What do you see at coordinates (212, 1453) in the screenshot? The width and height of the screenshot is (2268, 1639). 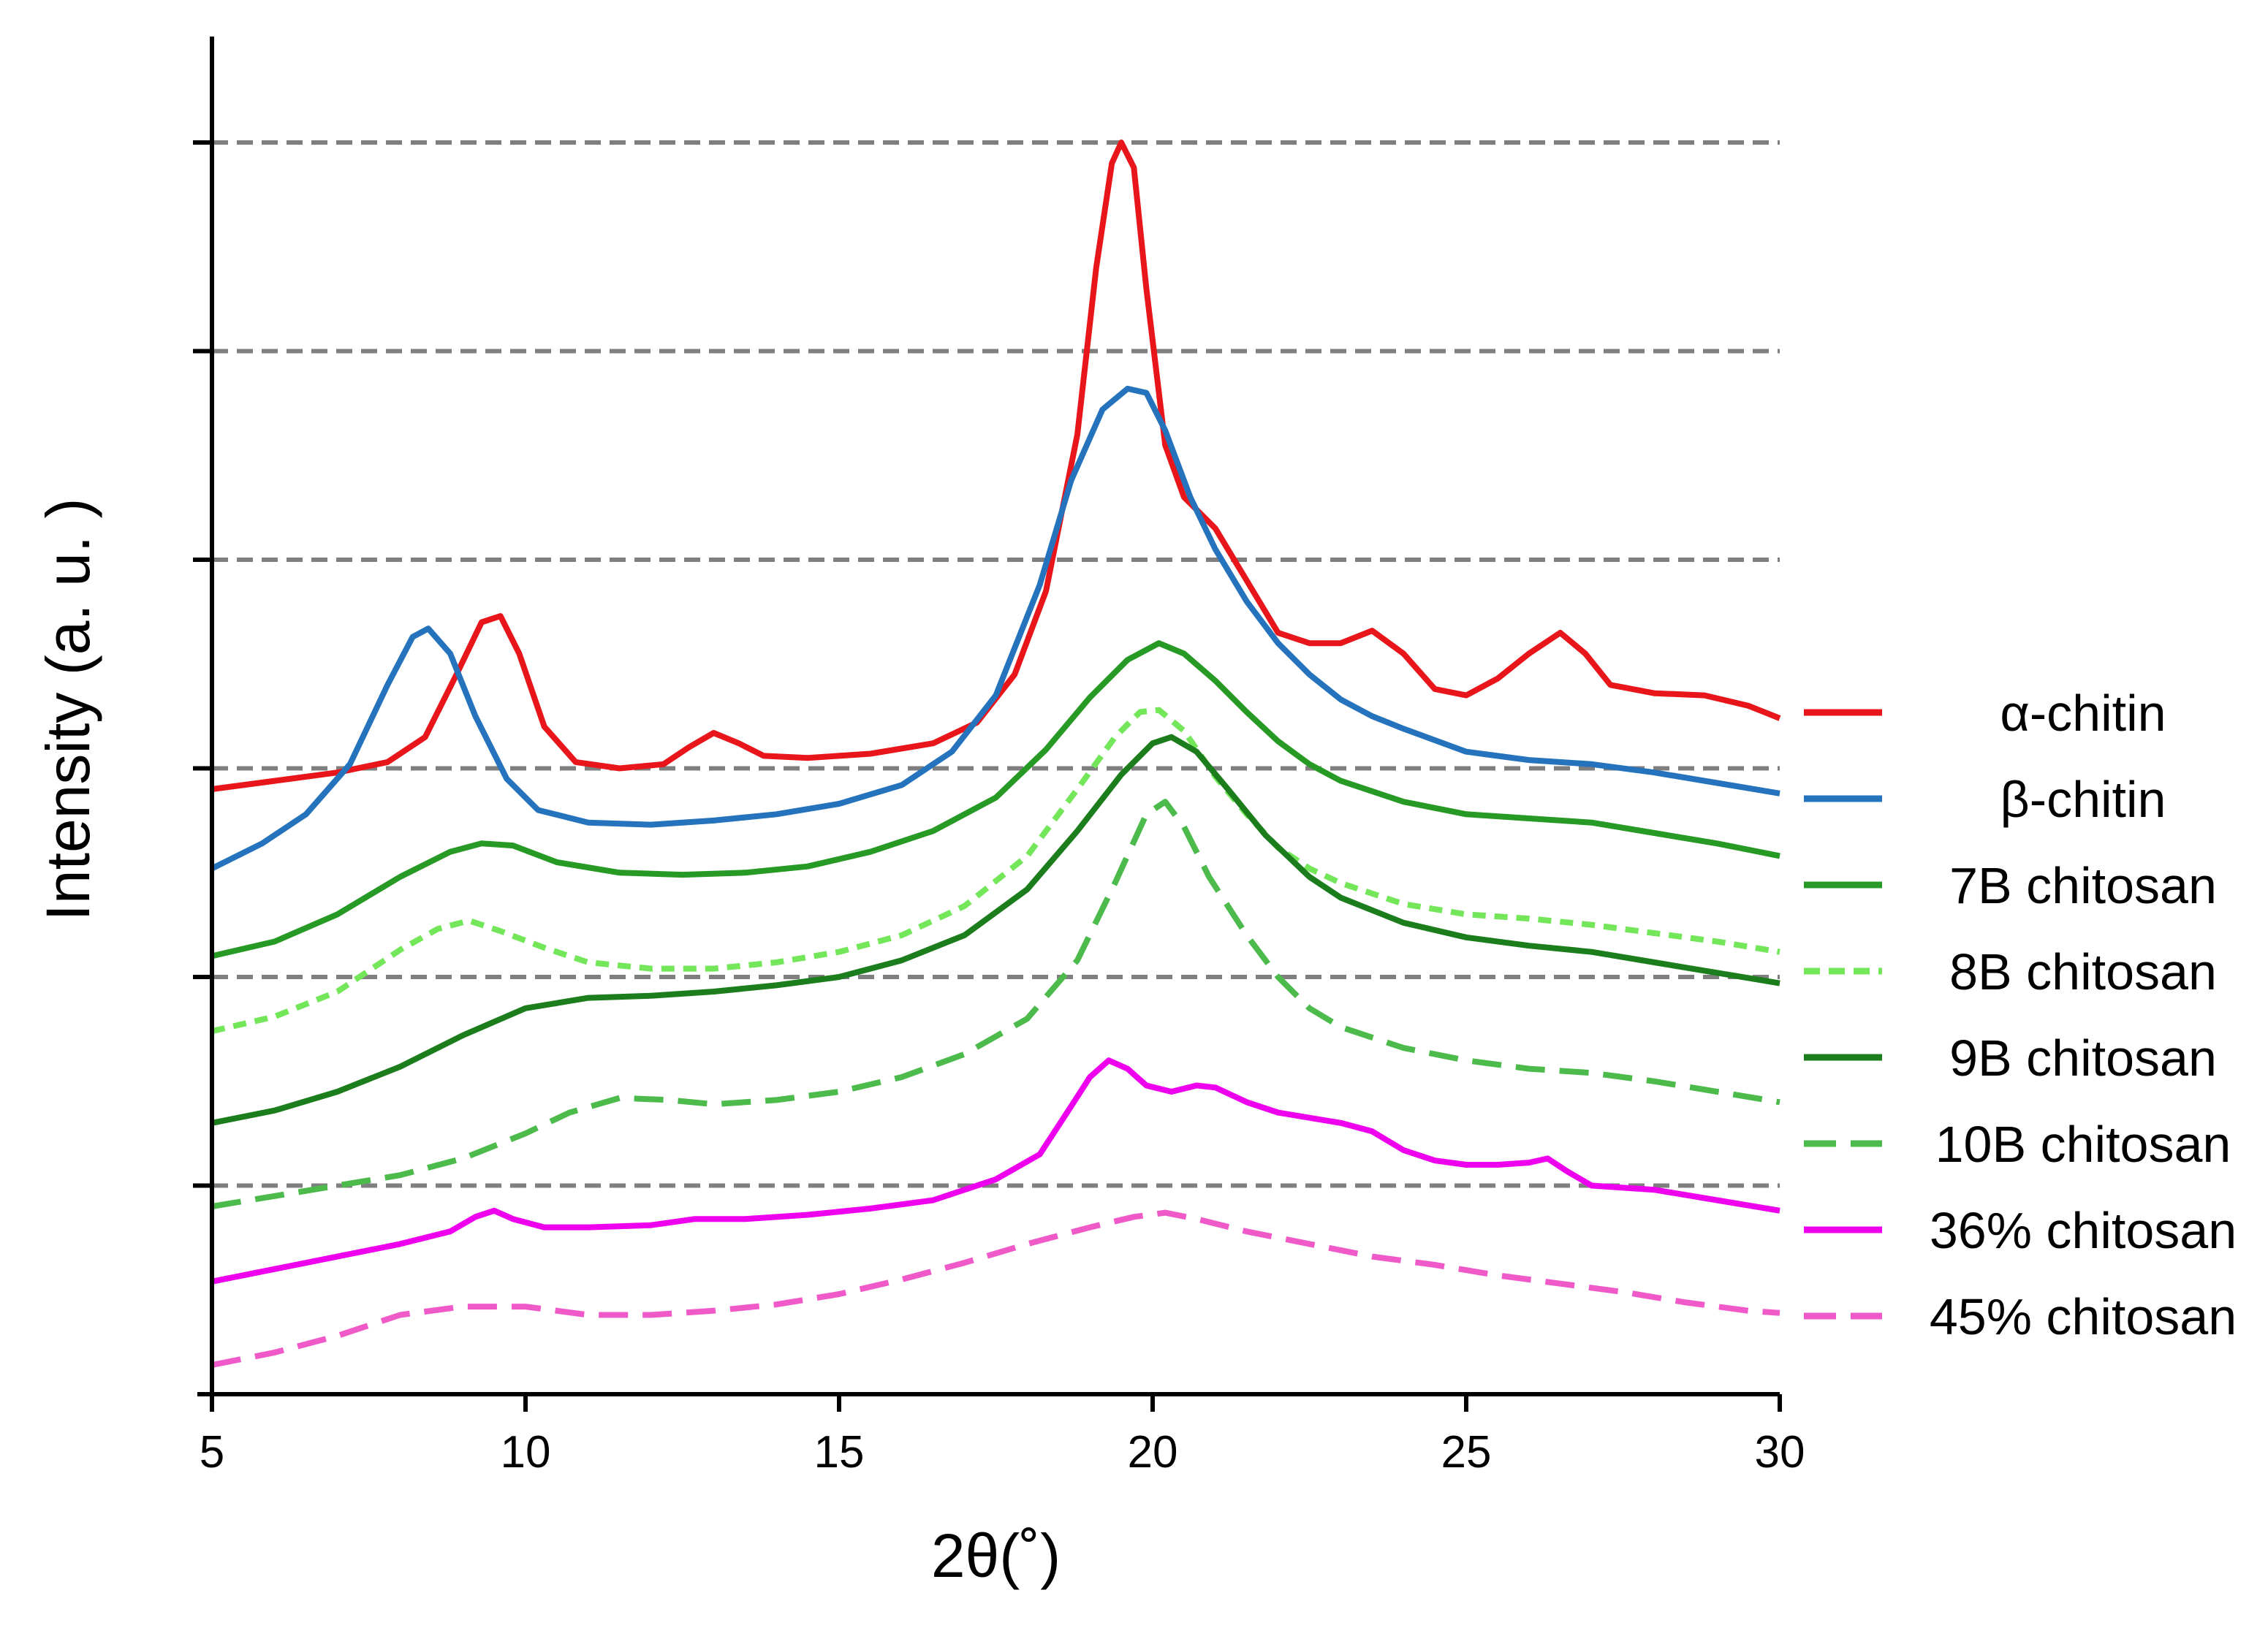 I see `x-tick-label-0: 5` at bounding box center [212, 1453].